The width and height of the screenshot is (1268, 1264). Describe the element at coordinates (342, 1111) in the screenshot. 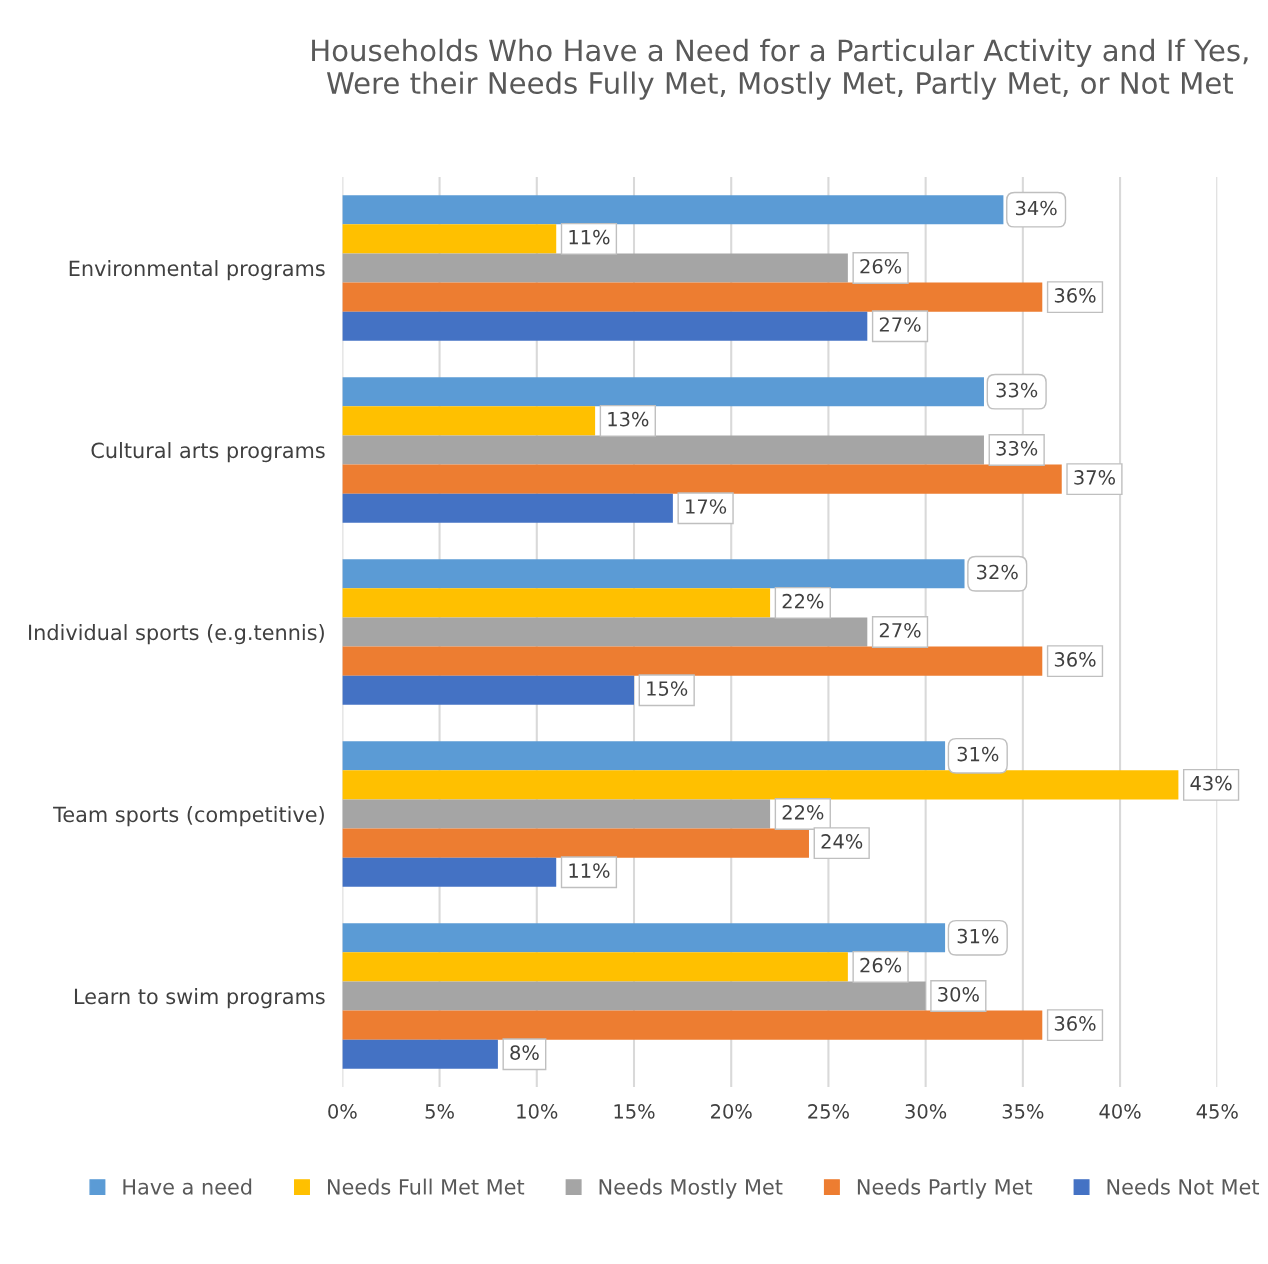

I see `x-tick-label: 0%` at that location.